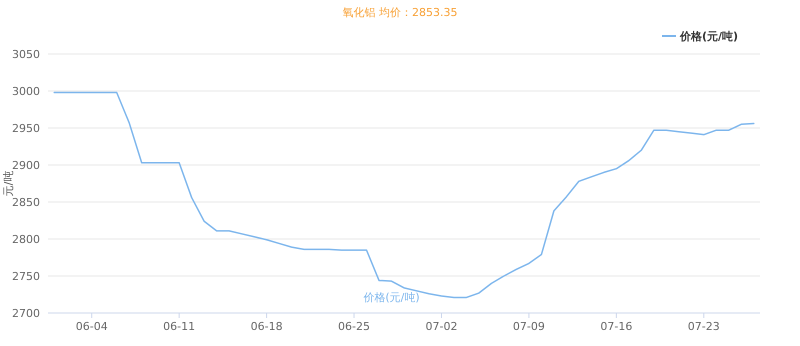 The height and width of the screenshot is (346, 800). Describe the element at coordinates (8, 183) in the screenshot. I see `y-axis-title: 元/吨` at that location.